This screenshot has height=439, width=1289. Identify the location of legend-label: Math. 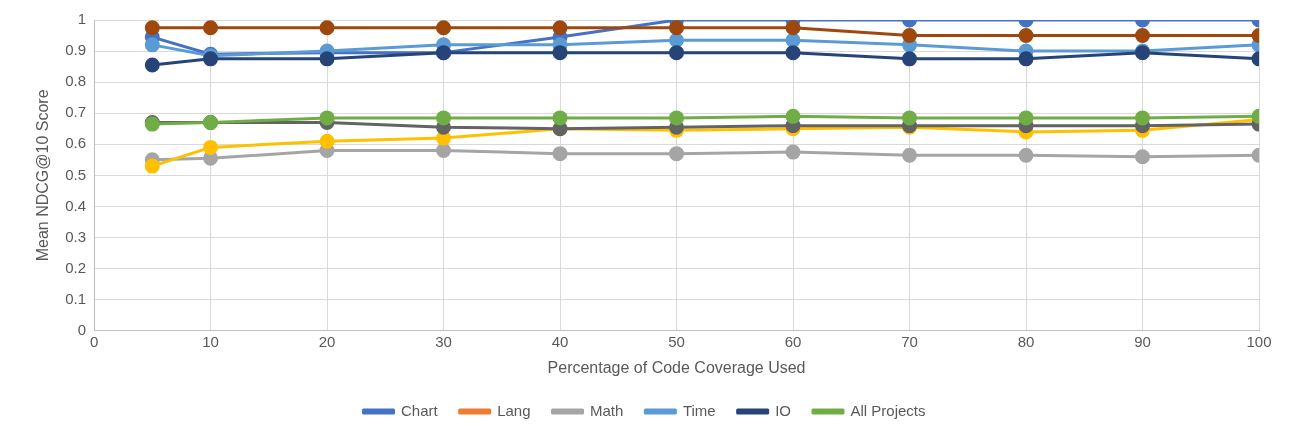
(607, 410).